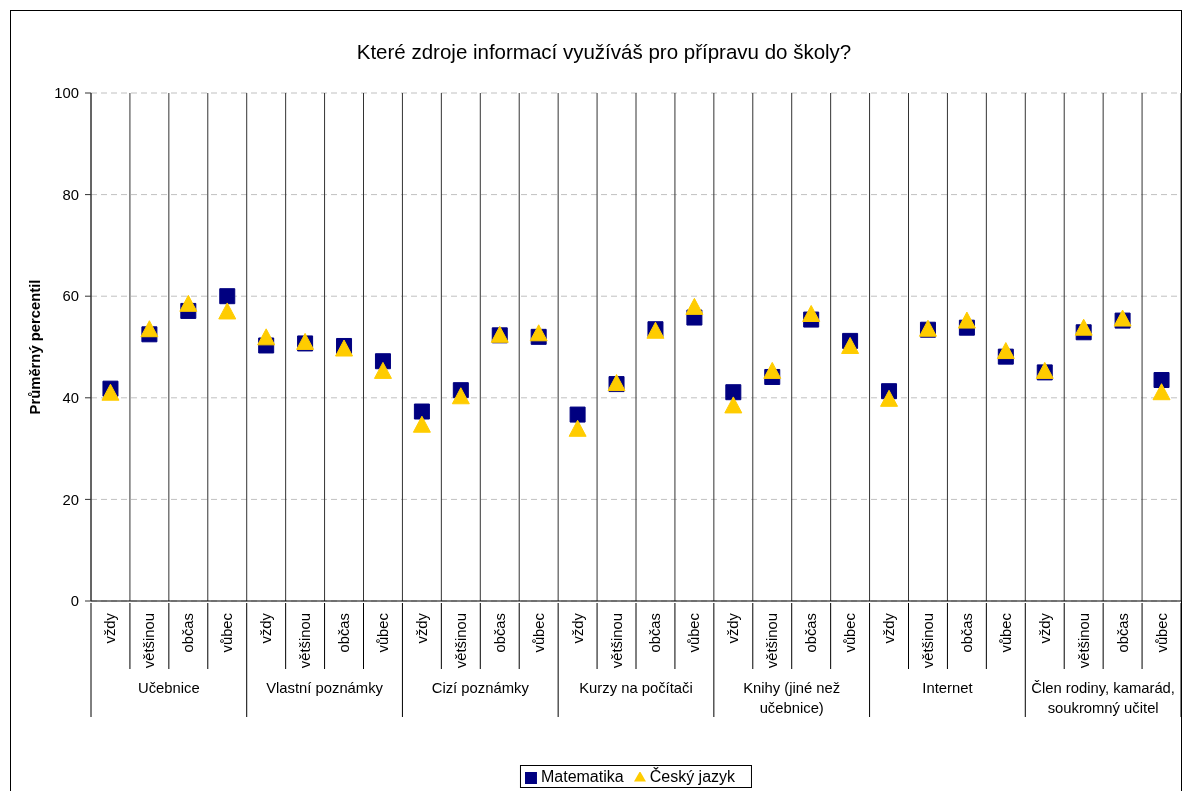 The image size is (1184, 791). What do you see at coordinates (66, 93) in the screenshot?
I see `y-tick-label: 100` at bounding box center [66, 93].